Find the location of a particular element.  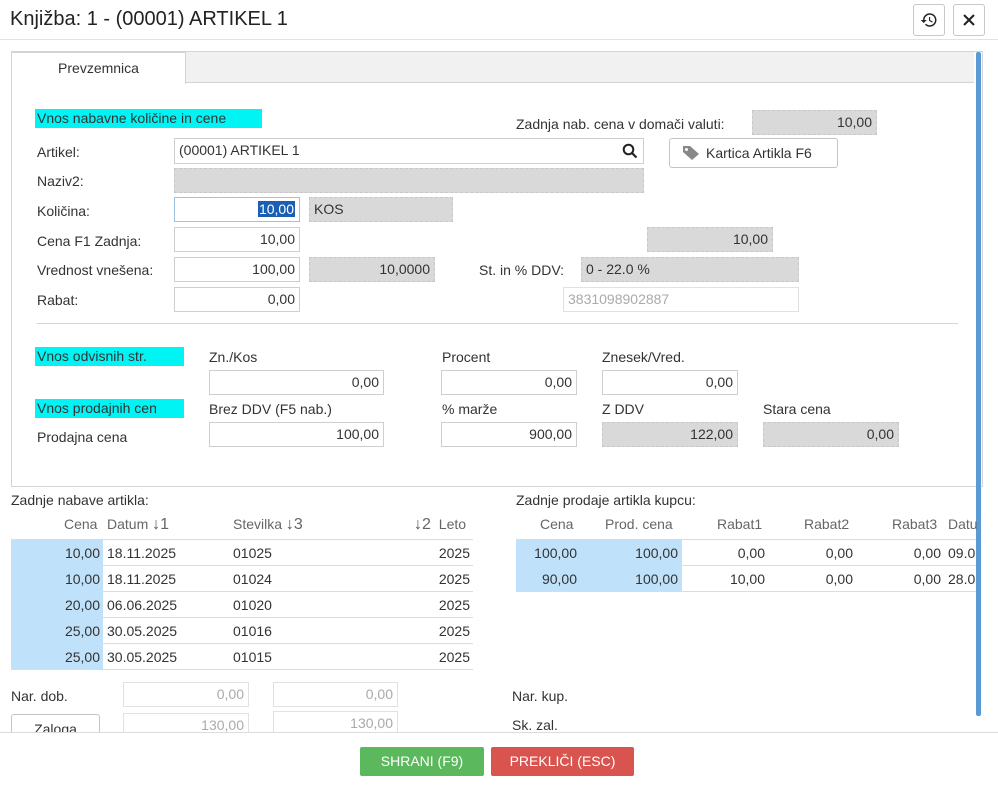

nabave-col-stevilka: Stevilka ↓3 is located at coordinates (268, 525).